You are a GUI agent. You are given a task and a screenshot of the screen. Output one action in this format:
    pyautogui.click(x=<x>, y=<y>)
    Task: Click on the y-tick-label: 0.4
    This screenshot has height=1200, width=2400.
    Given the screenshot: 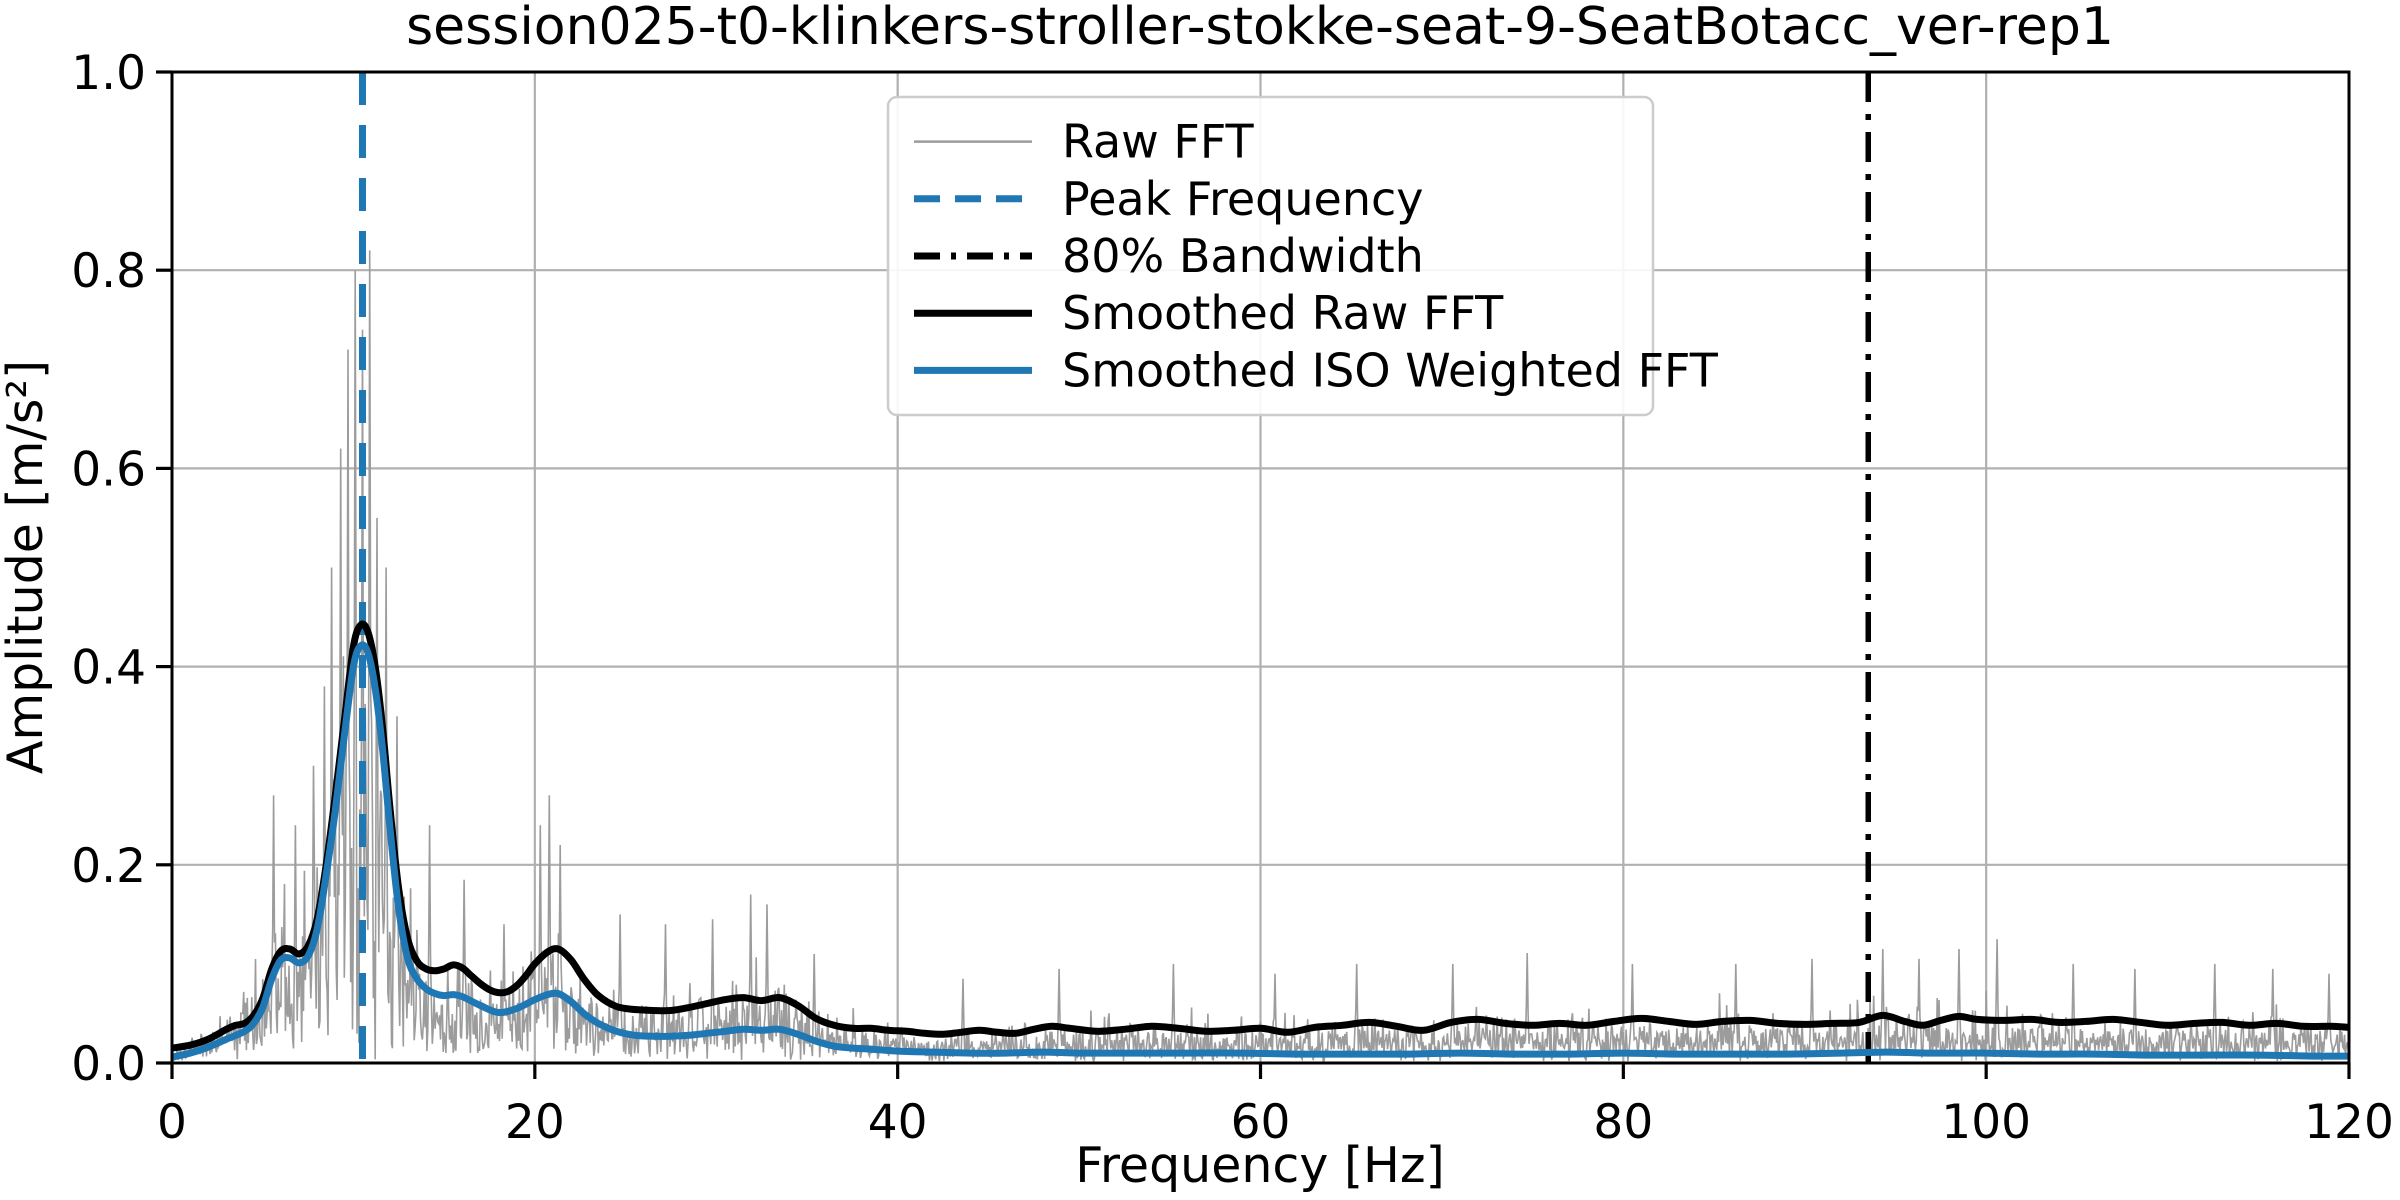 What is the action you would take?
    pyautogui.click(x=108, y=668)
    